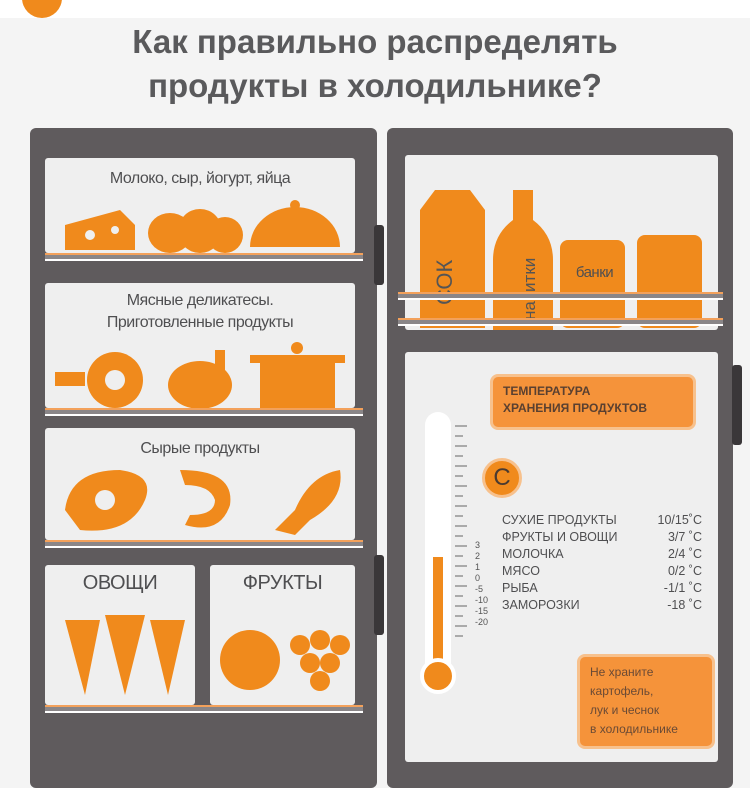  I want to click on temperature-row: ЗАМОРОЗКИ -18 ˚C, so click(602, 605).